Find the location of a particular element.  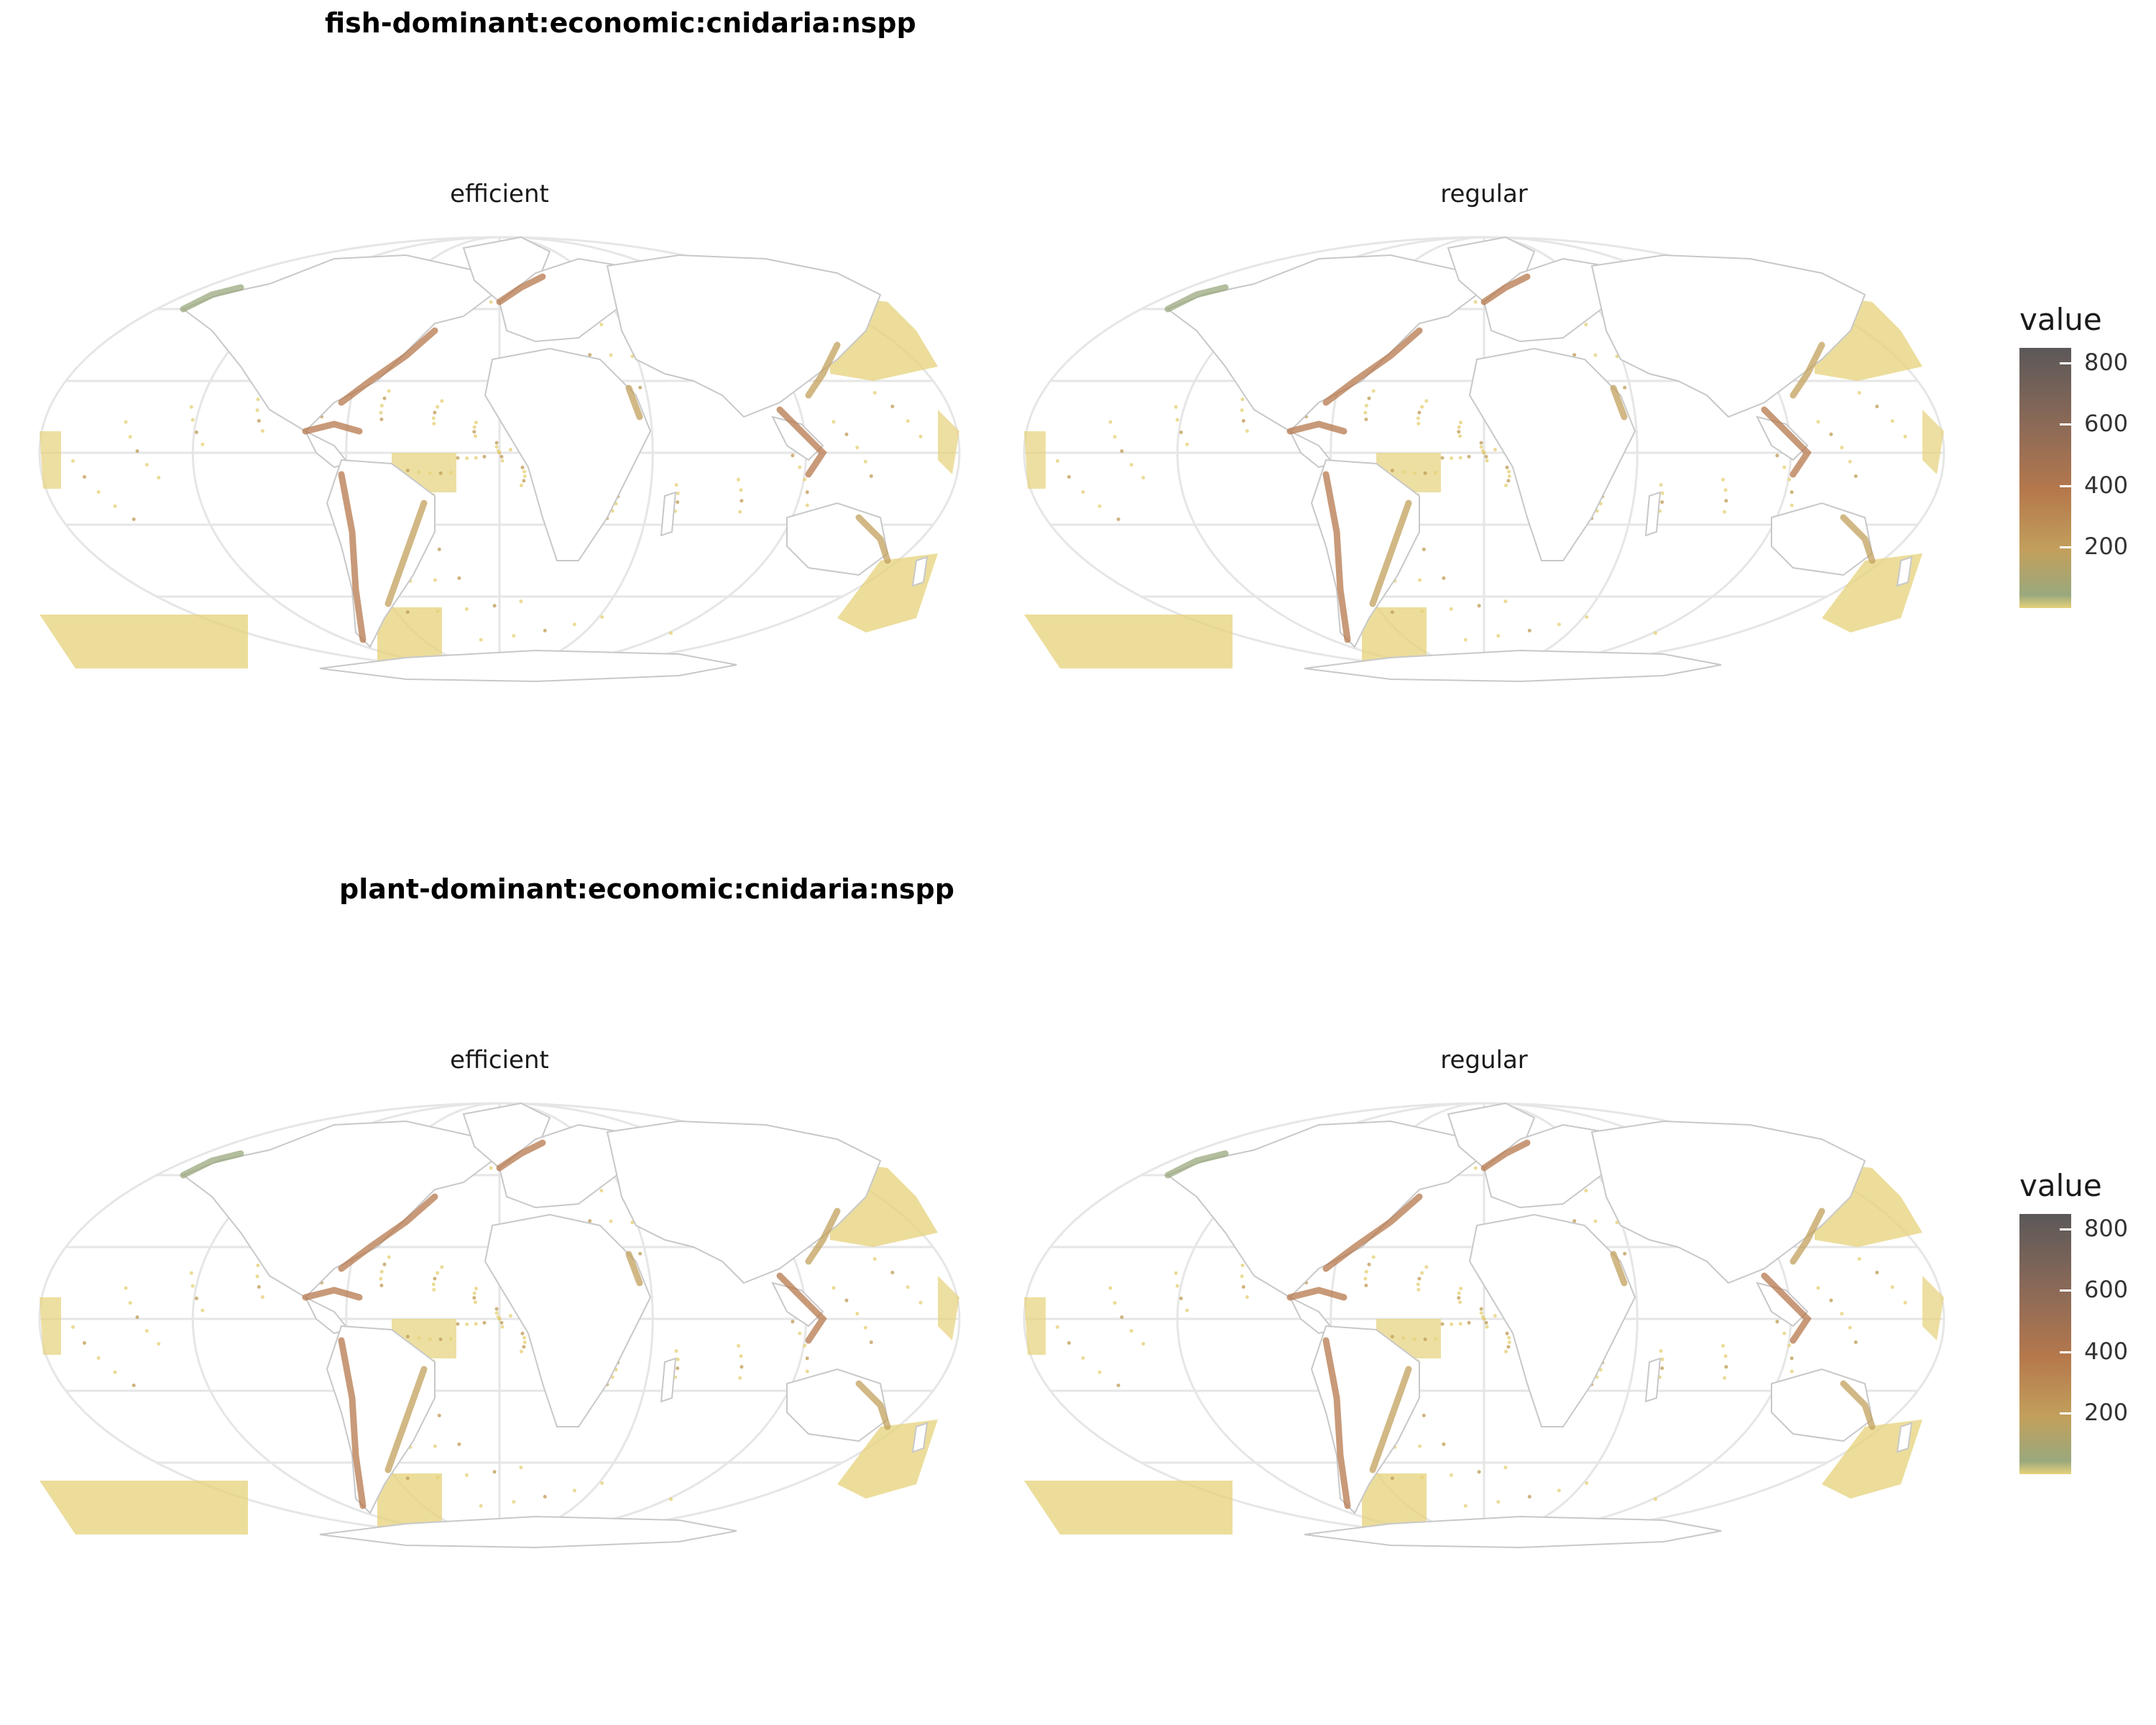

world-map-regular is located at coordinates (1484, 1325).